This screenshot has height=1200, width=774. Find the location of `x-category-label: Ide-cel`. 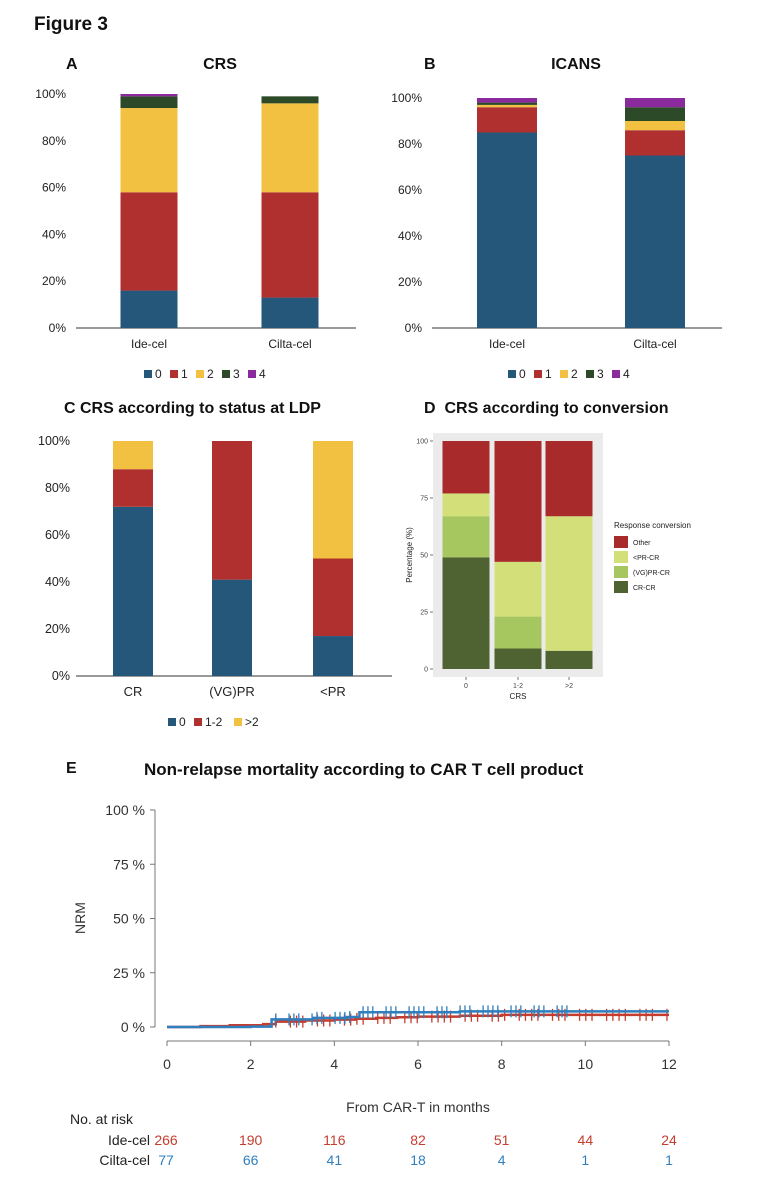

x-category-label: Ide-cel is located at coordinates (507, 344).